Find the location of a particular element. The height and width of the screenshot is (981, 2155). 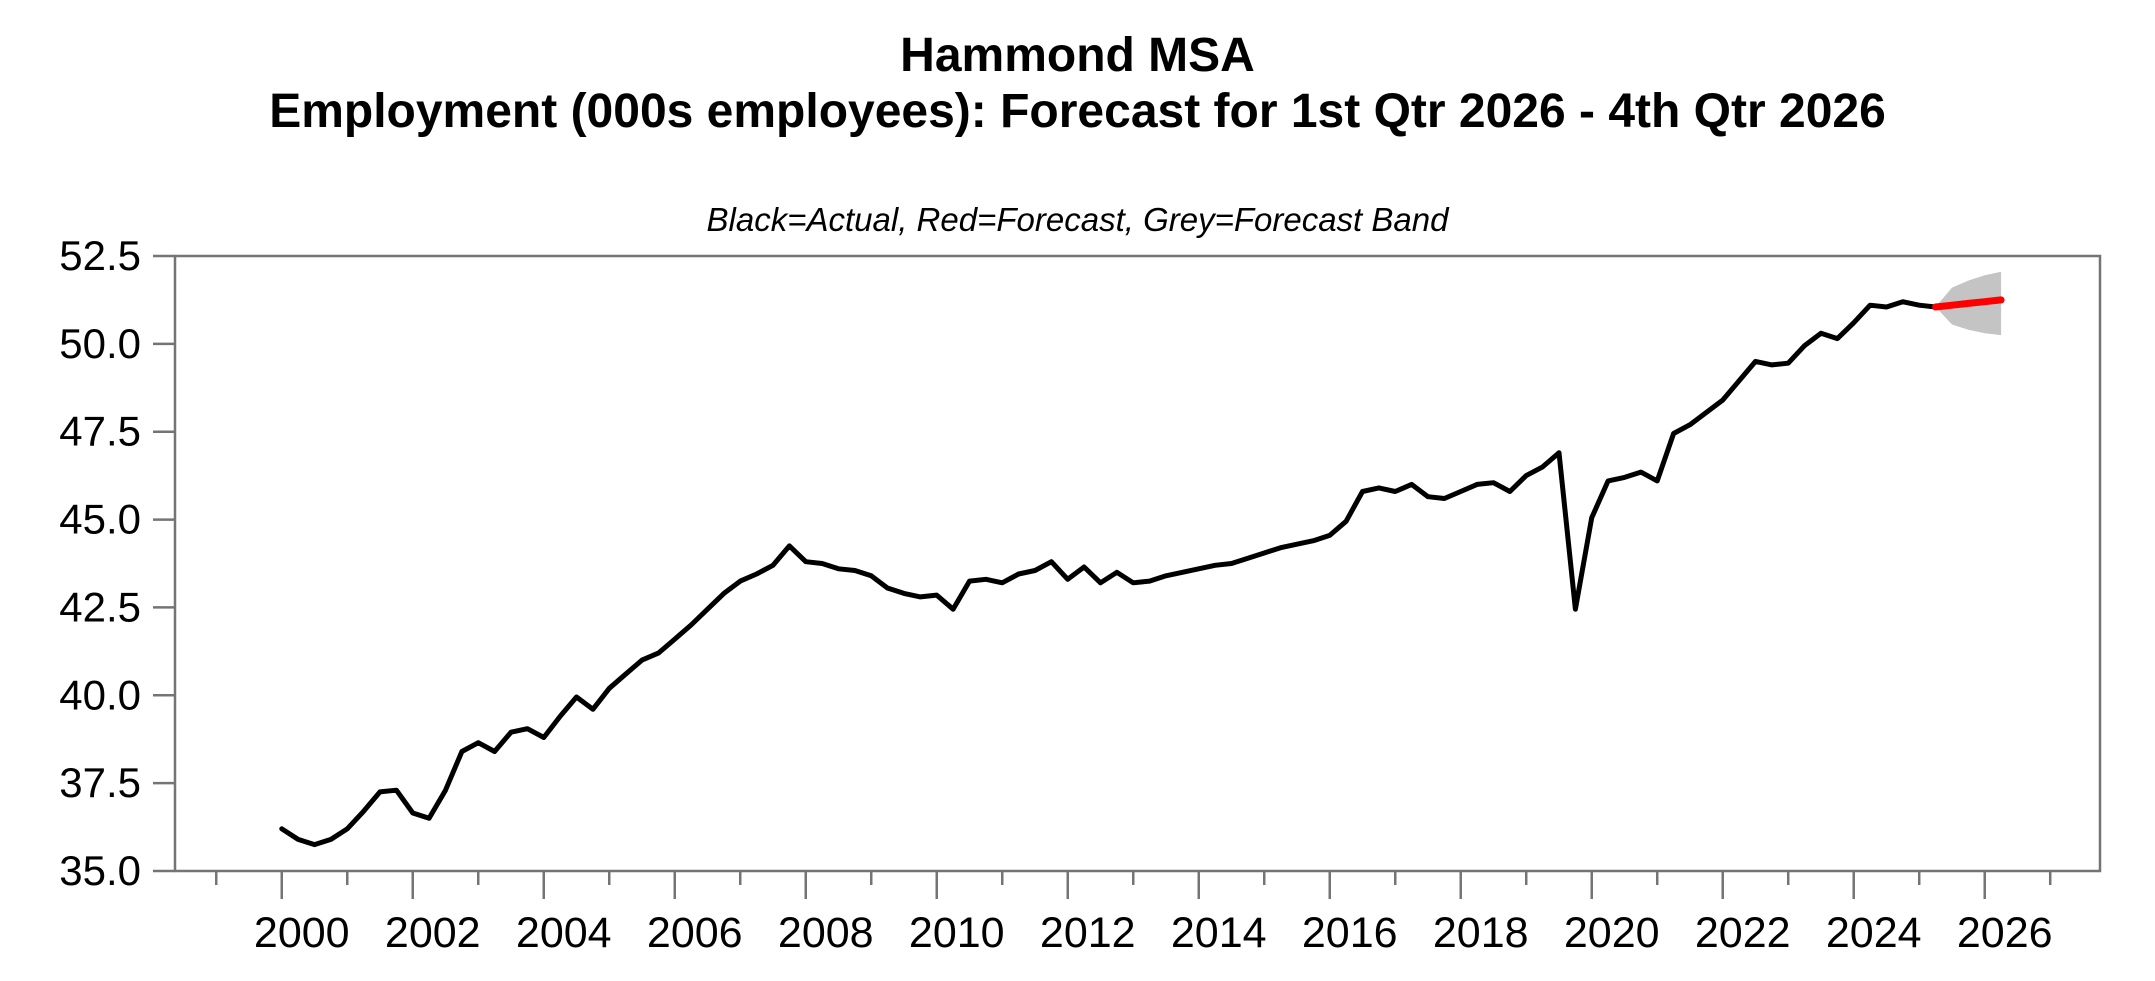

x-tick-label: 2002 is located at coordinates (433, 933).